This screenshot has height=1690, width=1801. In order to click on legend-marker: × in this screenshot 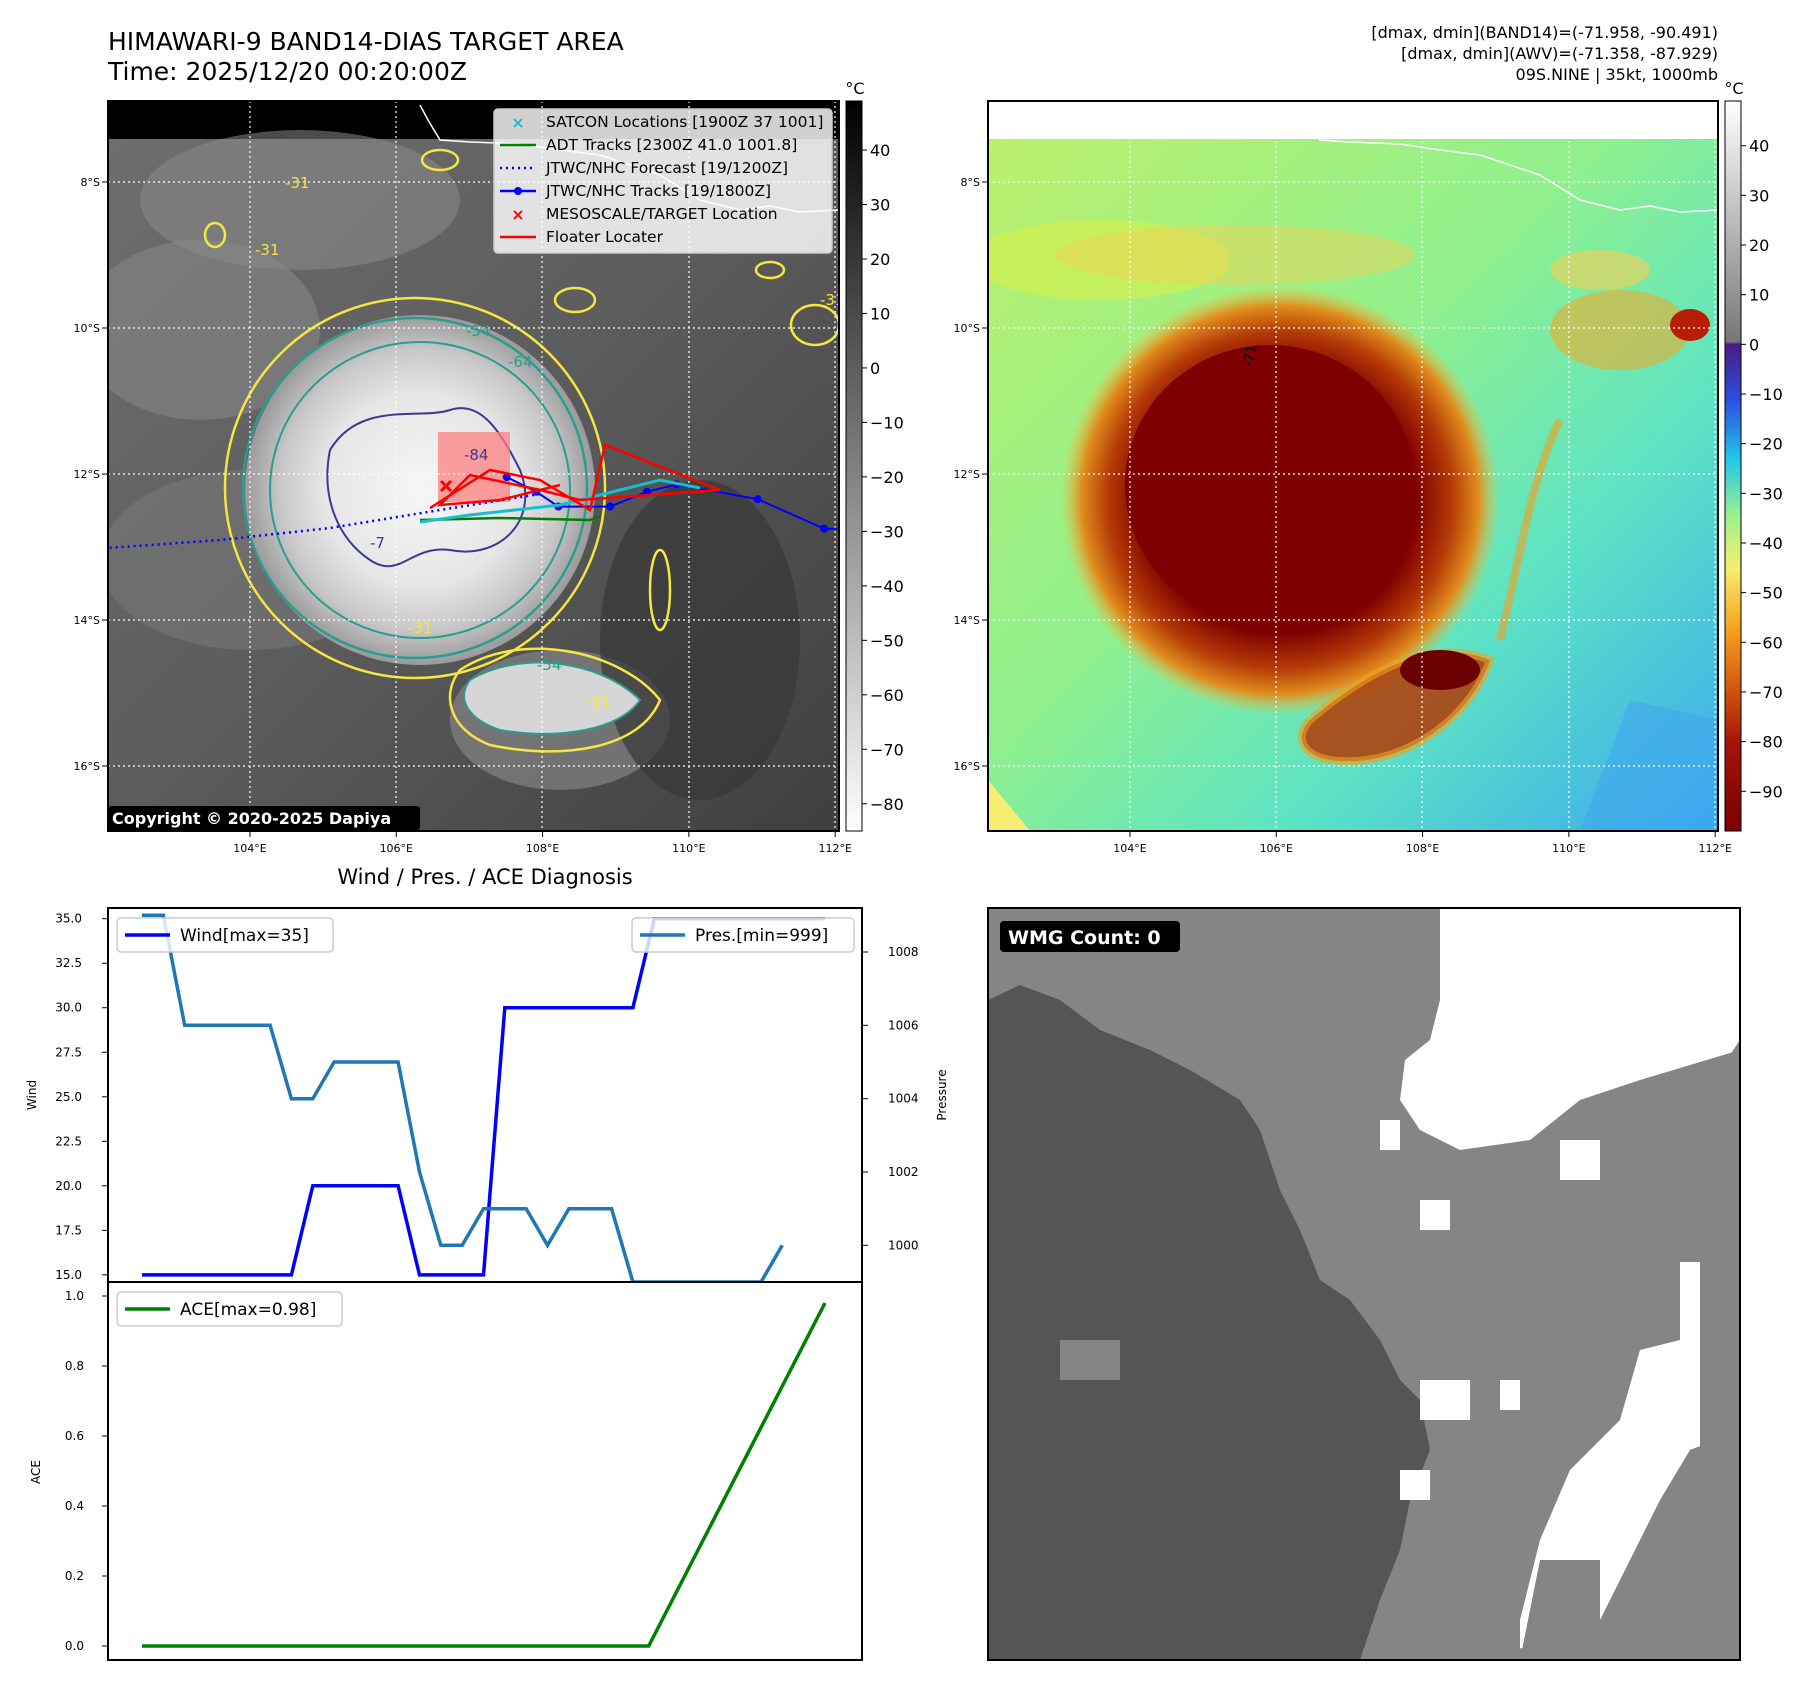, I will do `click(517, 214)`.